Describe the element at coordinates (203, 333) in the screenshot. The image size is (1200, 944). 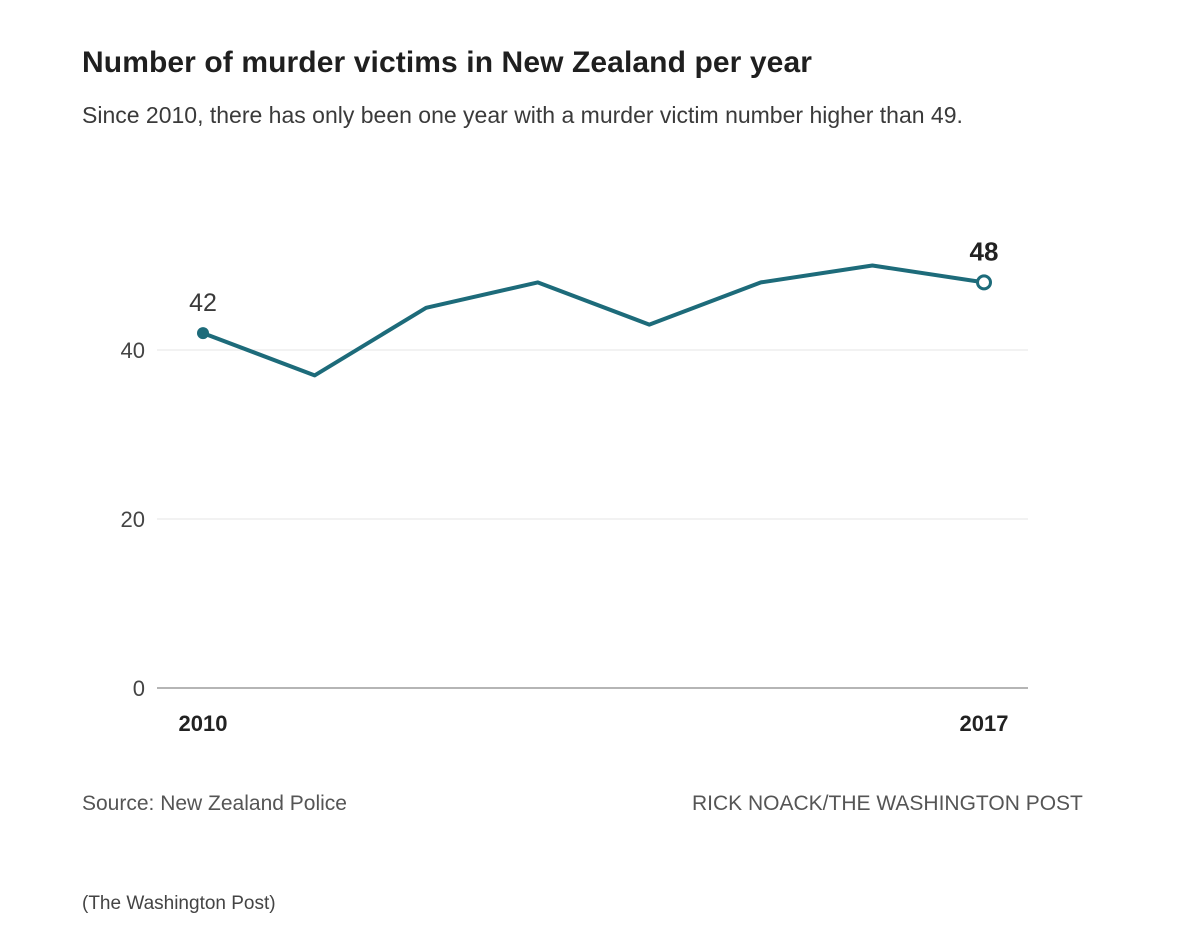
I see `start-point-marker` at that location.